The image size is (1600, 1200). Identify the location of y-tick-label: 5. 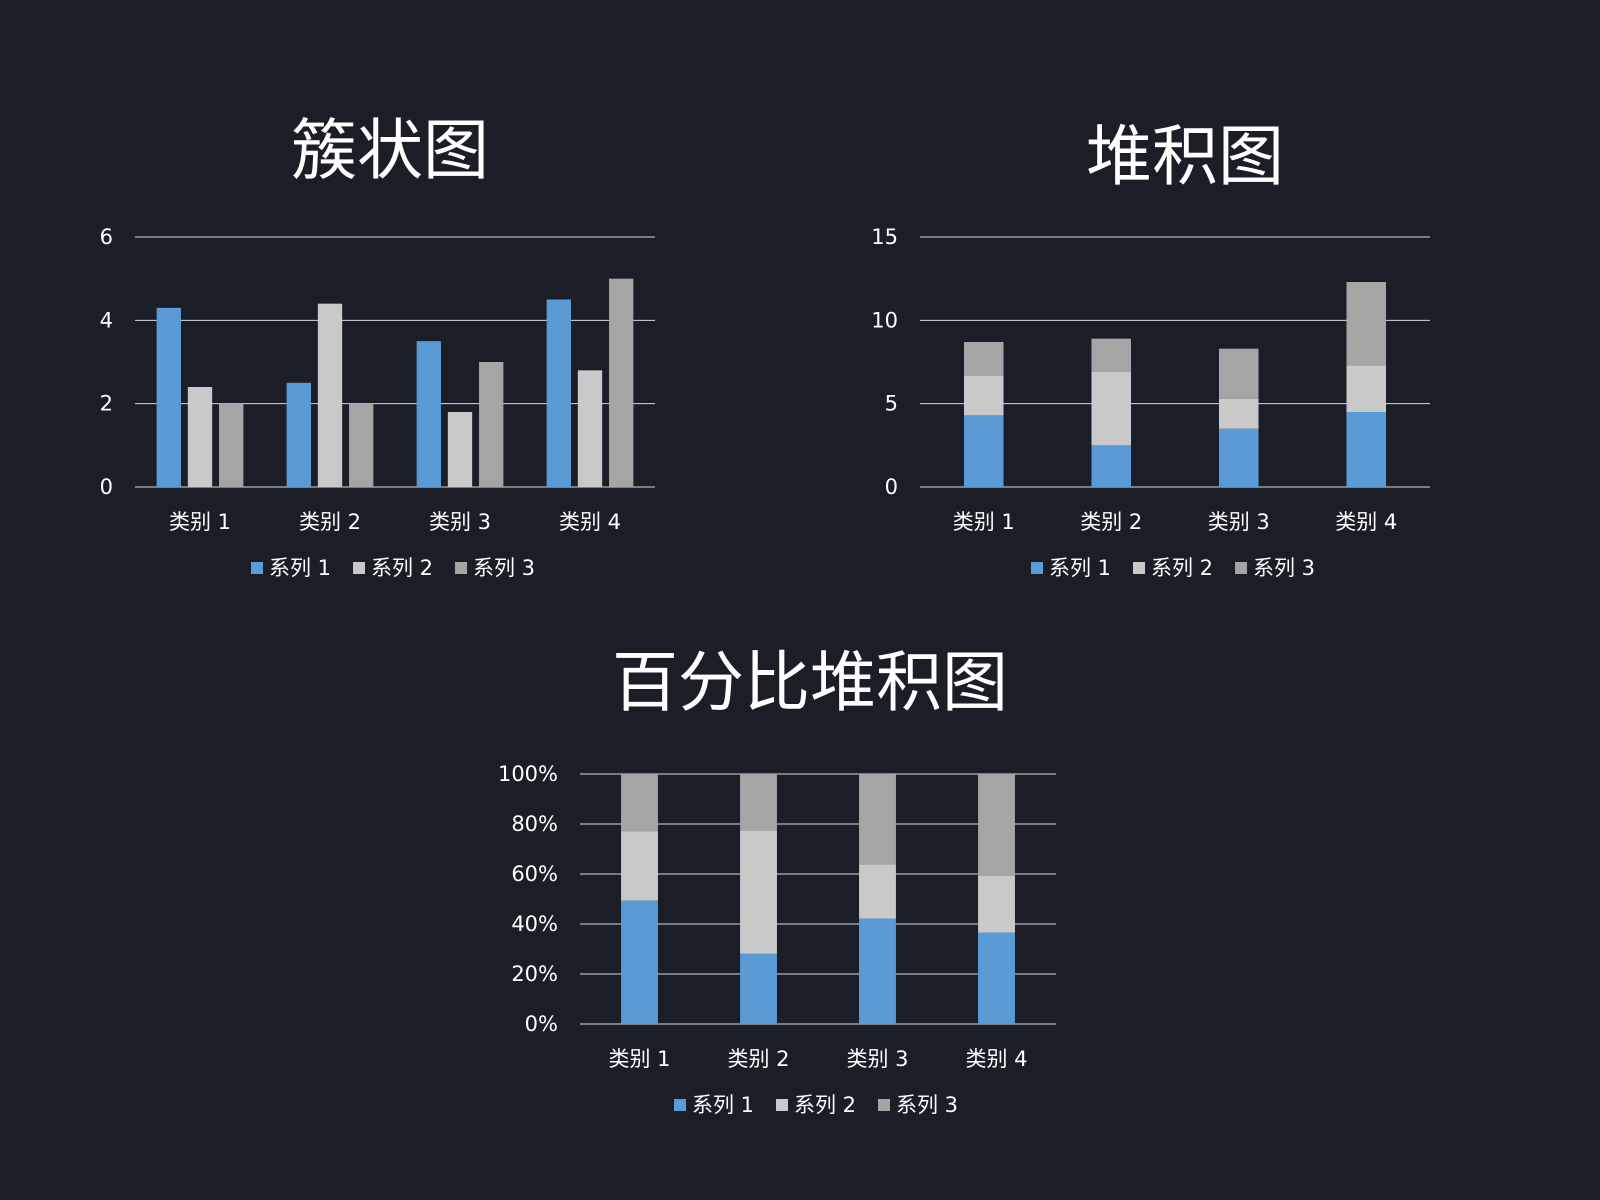
(891, 404).